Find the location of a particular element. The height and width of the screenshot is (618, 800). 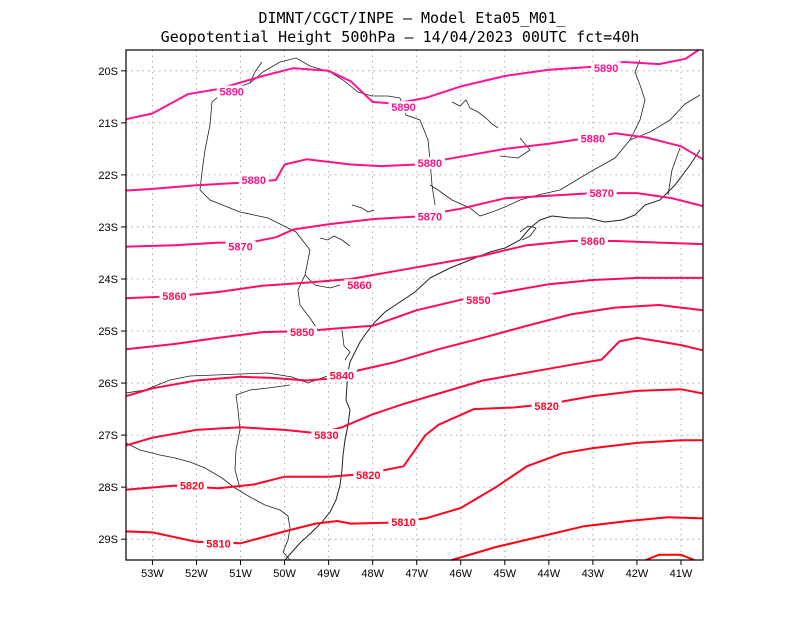

y-tick-label: 22S is located at coordinates (108, 176).